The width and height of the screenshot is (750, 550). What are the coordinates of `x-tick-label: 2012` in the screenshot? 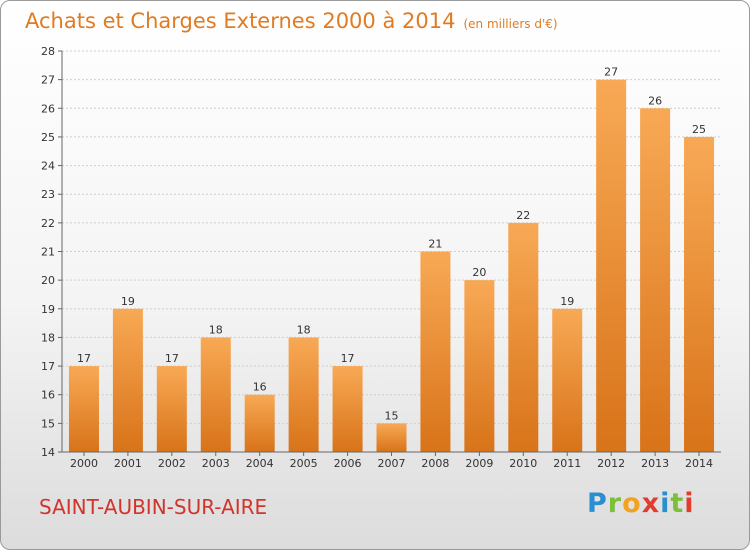 It's located at (611, 463).